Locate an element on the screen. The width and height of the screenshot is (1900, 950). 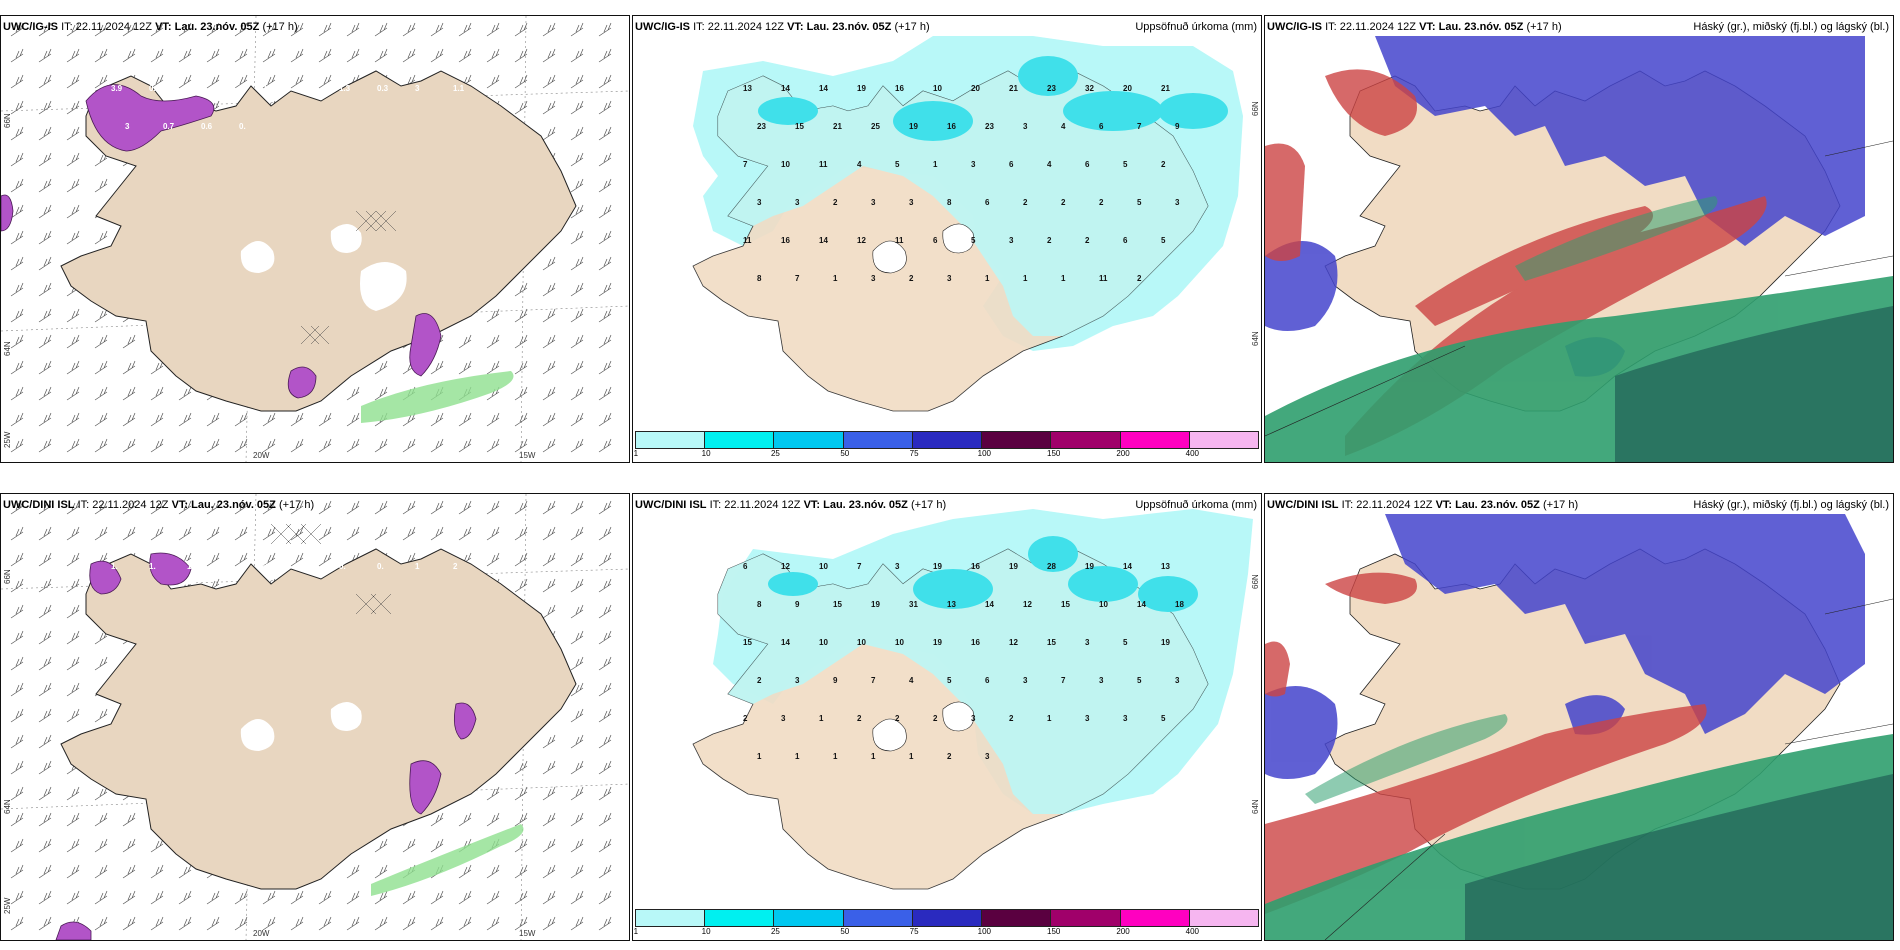
vt-label: VT: is located at coordinates (1427, 27).